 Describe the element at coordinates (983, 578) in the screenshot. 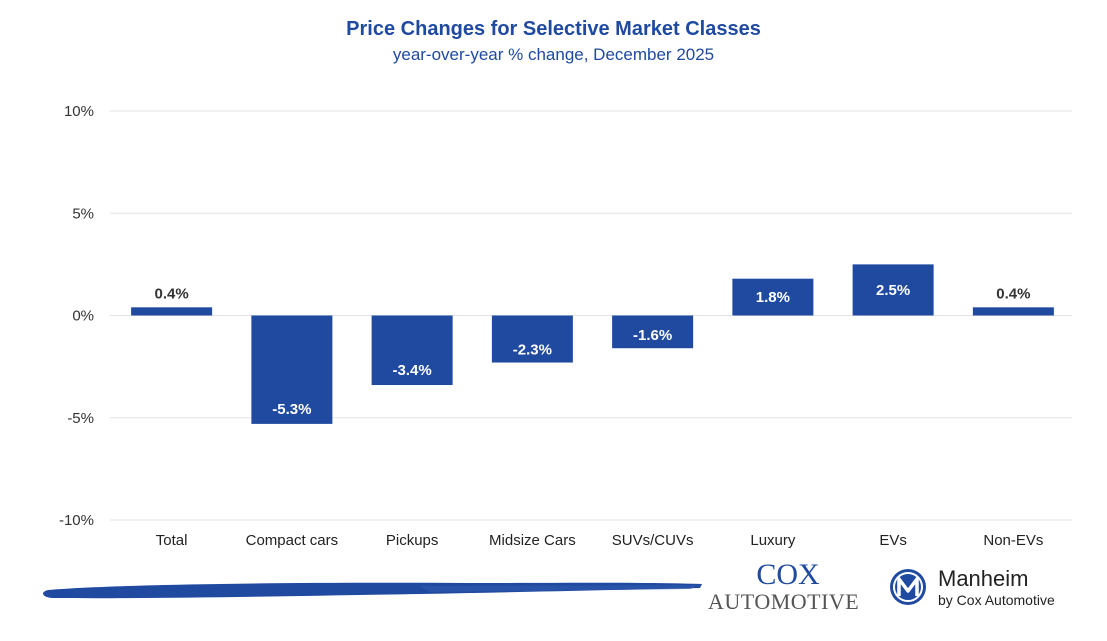

I see `manheim-name: Manheim` at that location.